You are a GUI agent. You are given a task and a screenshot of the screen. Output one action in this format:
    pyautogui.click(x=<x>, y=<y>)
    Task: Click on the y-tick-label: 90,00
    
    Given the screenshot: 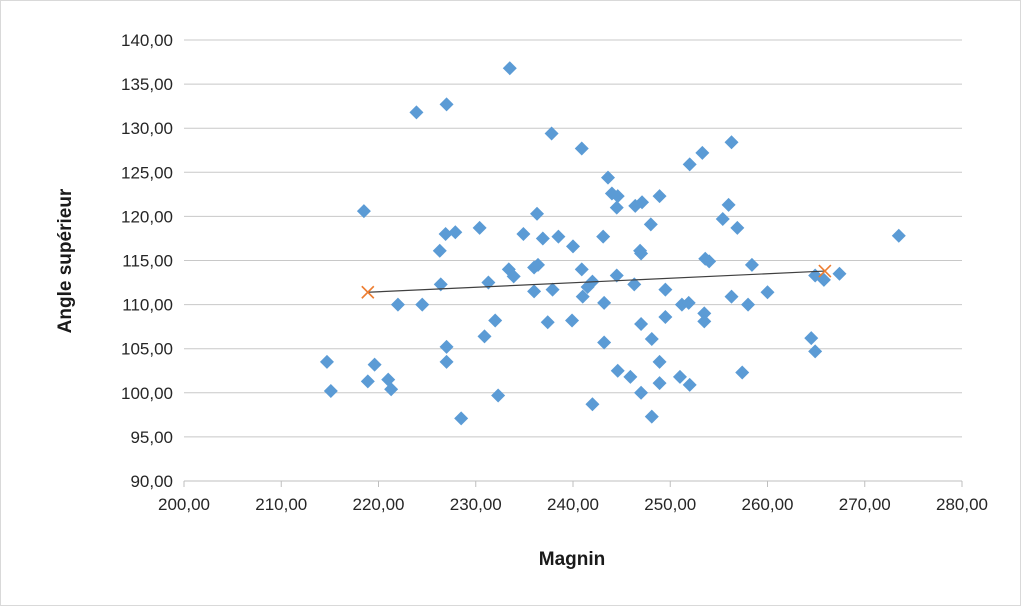 What is the action you would take?
    pyautogui.click(x=151, y=481)
    